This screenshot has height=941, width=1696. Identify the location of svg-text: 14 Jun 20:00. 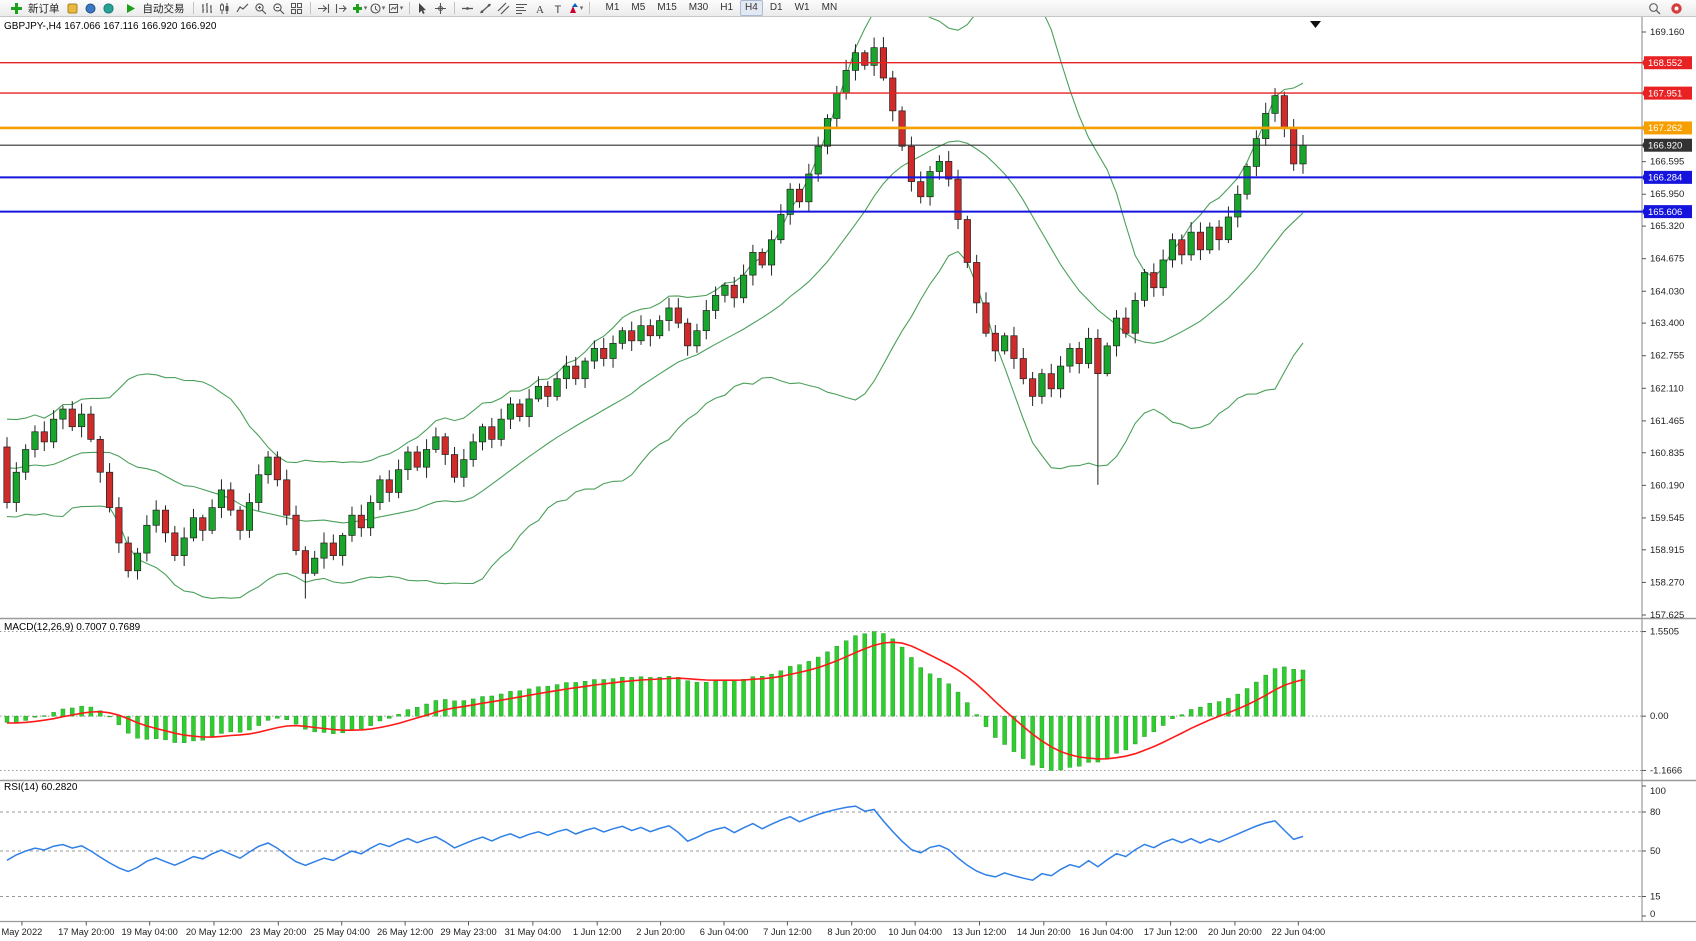
(1044, 932).